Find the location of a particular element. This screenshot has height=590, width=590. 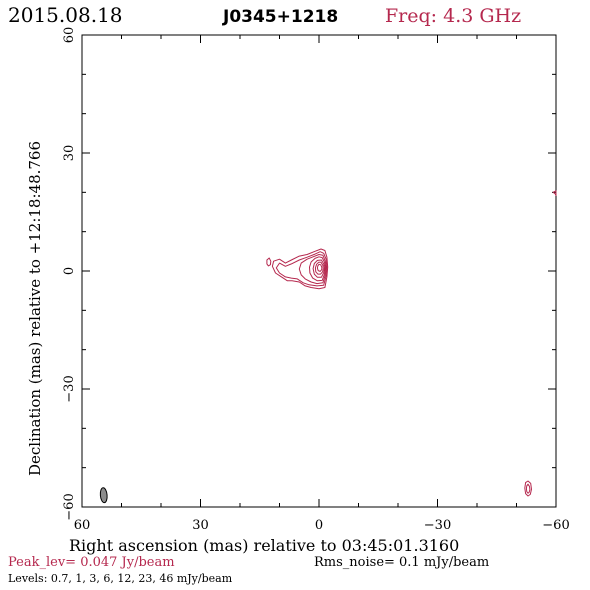

beam-ellipse is located at coordinates (103, 495).